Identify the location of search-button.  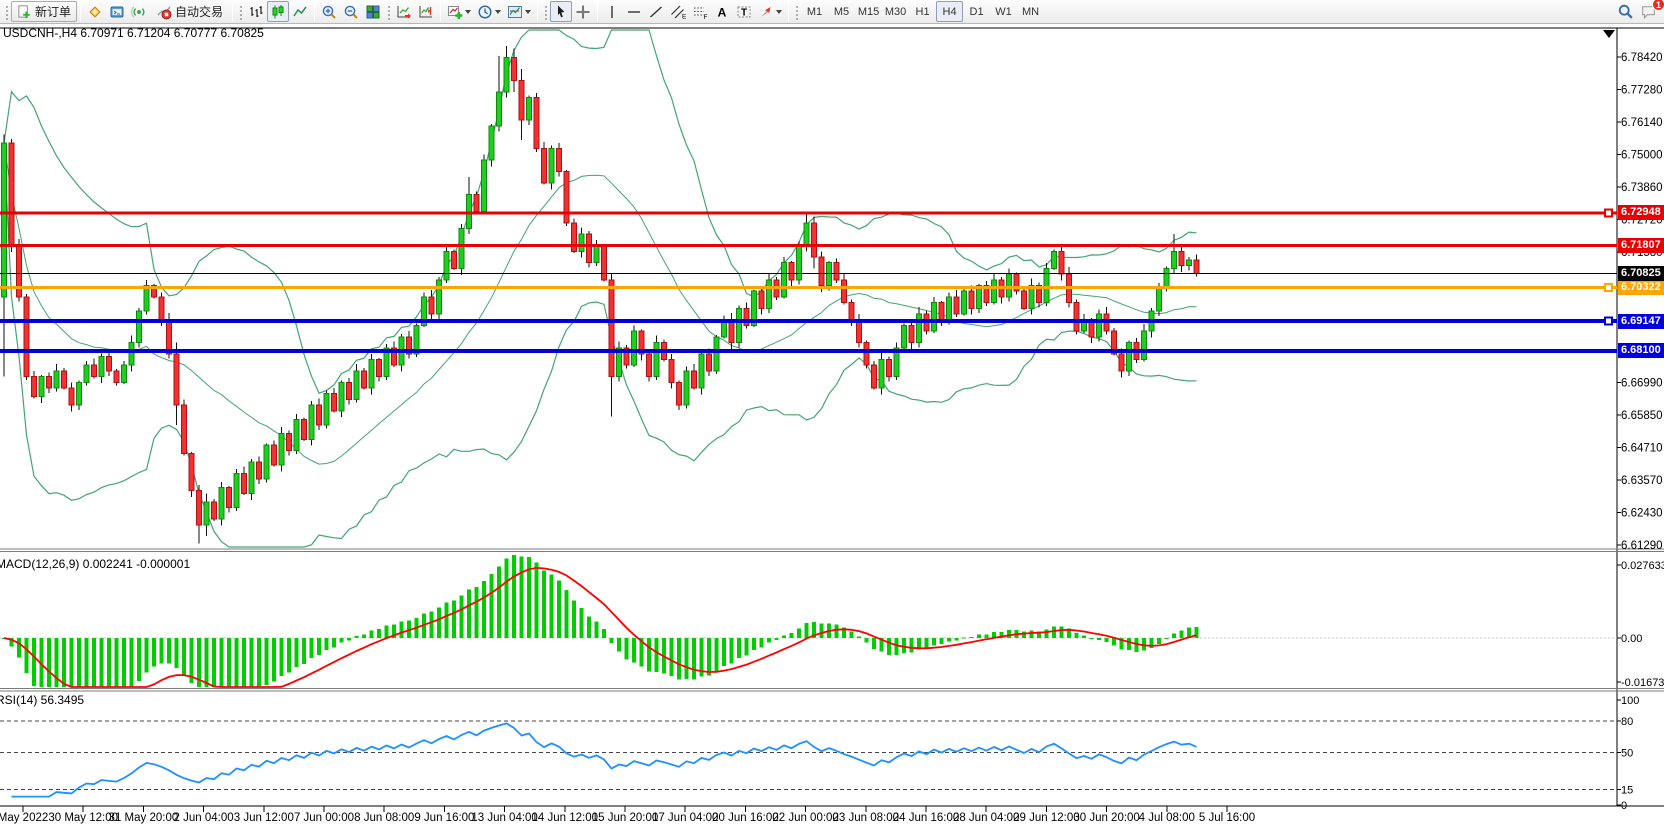
(1625, 11).